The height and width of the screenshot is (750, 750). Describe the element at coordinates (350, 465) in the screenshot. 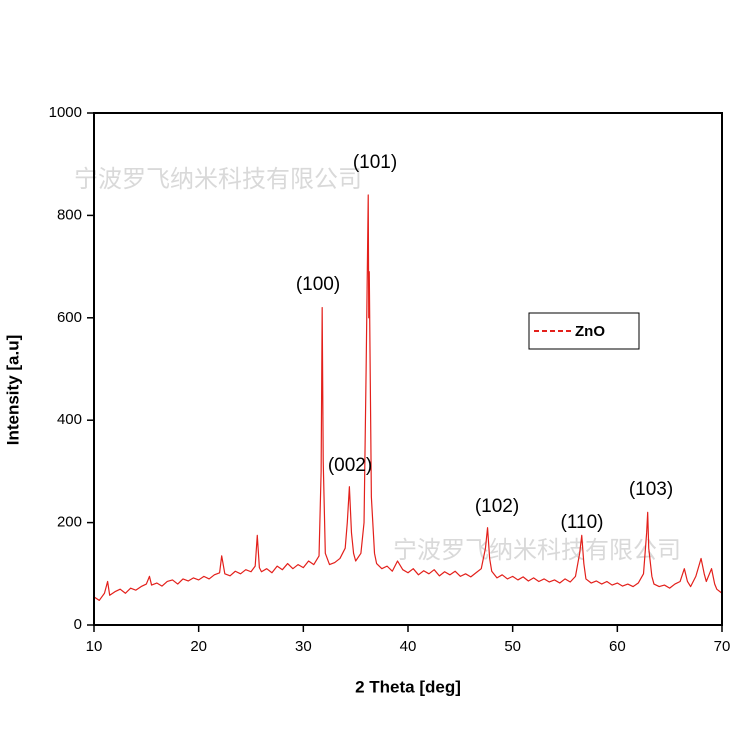

I see `peak-label: (002)` at that location.